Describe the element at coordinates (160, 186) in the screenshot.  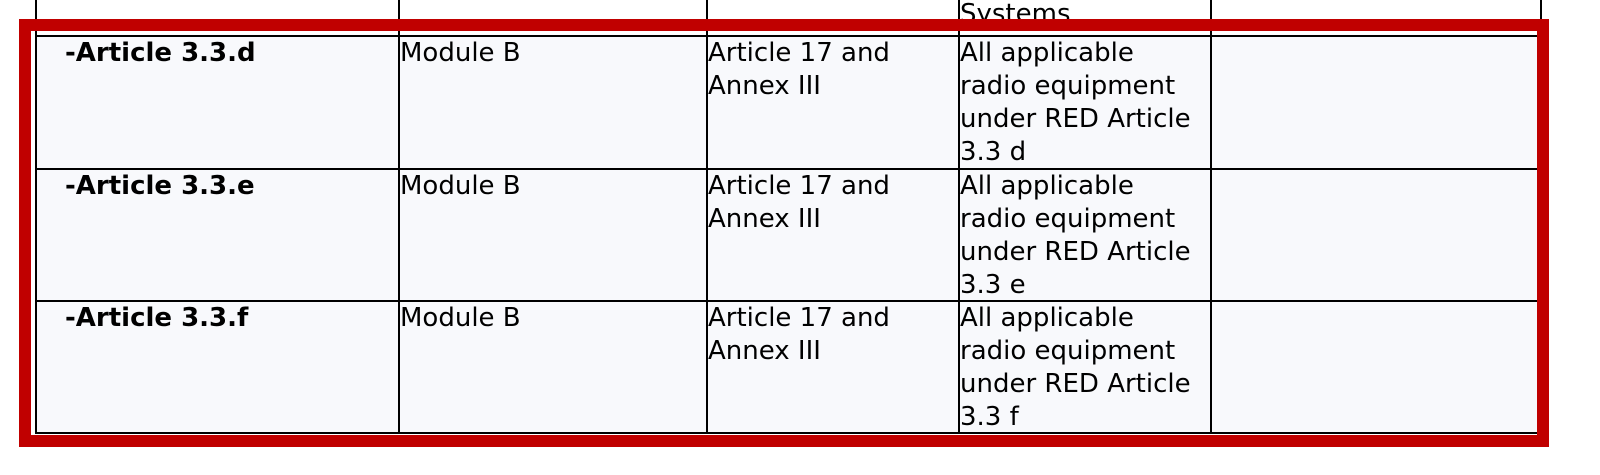
I see `row-header: -Article 3.3.e` at that location.